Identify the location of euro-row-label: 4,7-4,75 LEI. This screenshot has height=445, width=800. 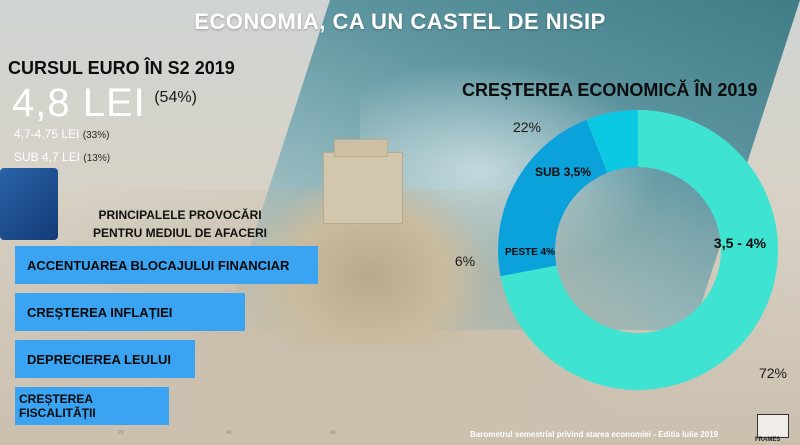
(47, 134).